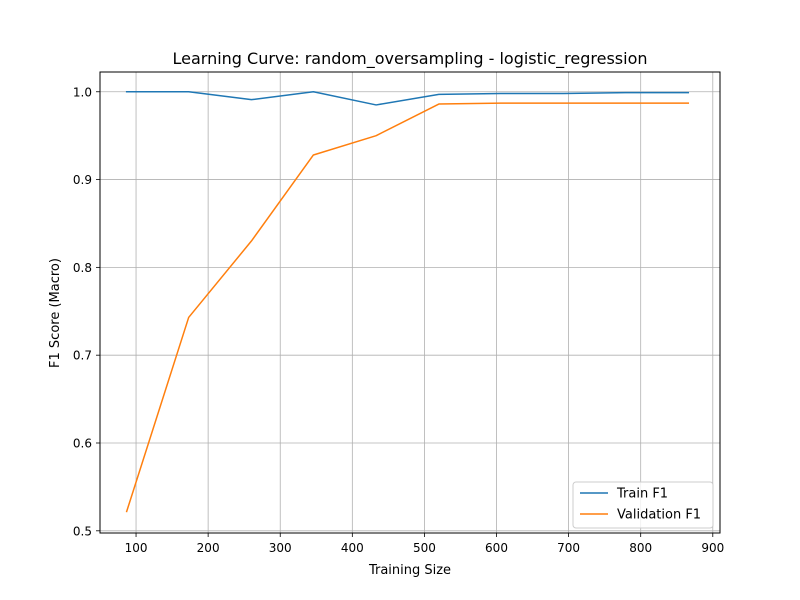 The height and width of the screenshot is (600, 800). I want to click on x-tick-label: 200, so click(208, 548).